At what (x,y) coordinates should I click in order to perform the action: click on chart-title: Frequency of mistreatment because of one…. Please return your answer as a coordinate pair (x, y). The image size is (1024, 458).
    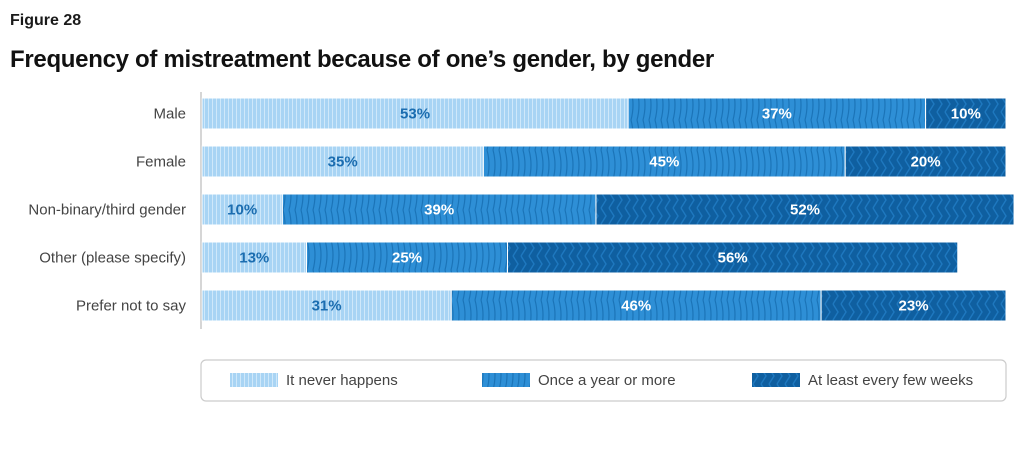
    Looking at the image, I should click on (362, 59).